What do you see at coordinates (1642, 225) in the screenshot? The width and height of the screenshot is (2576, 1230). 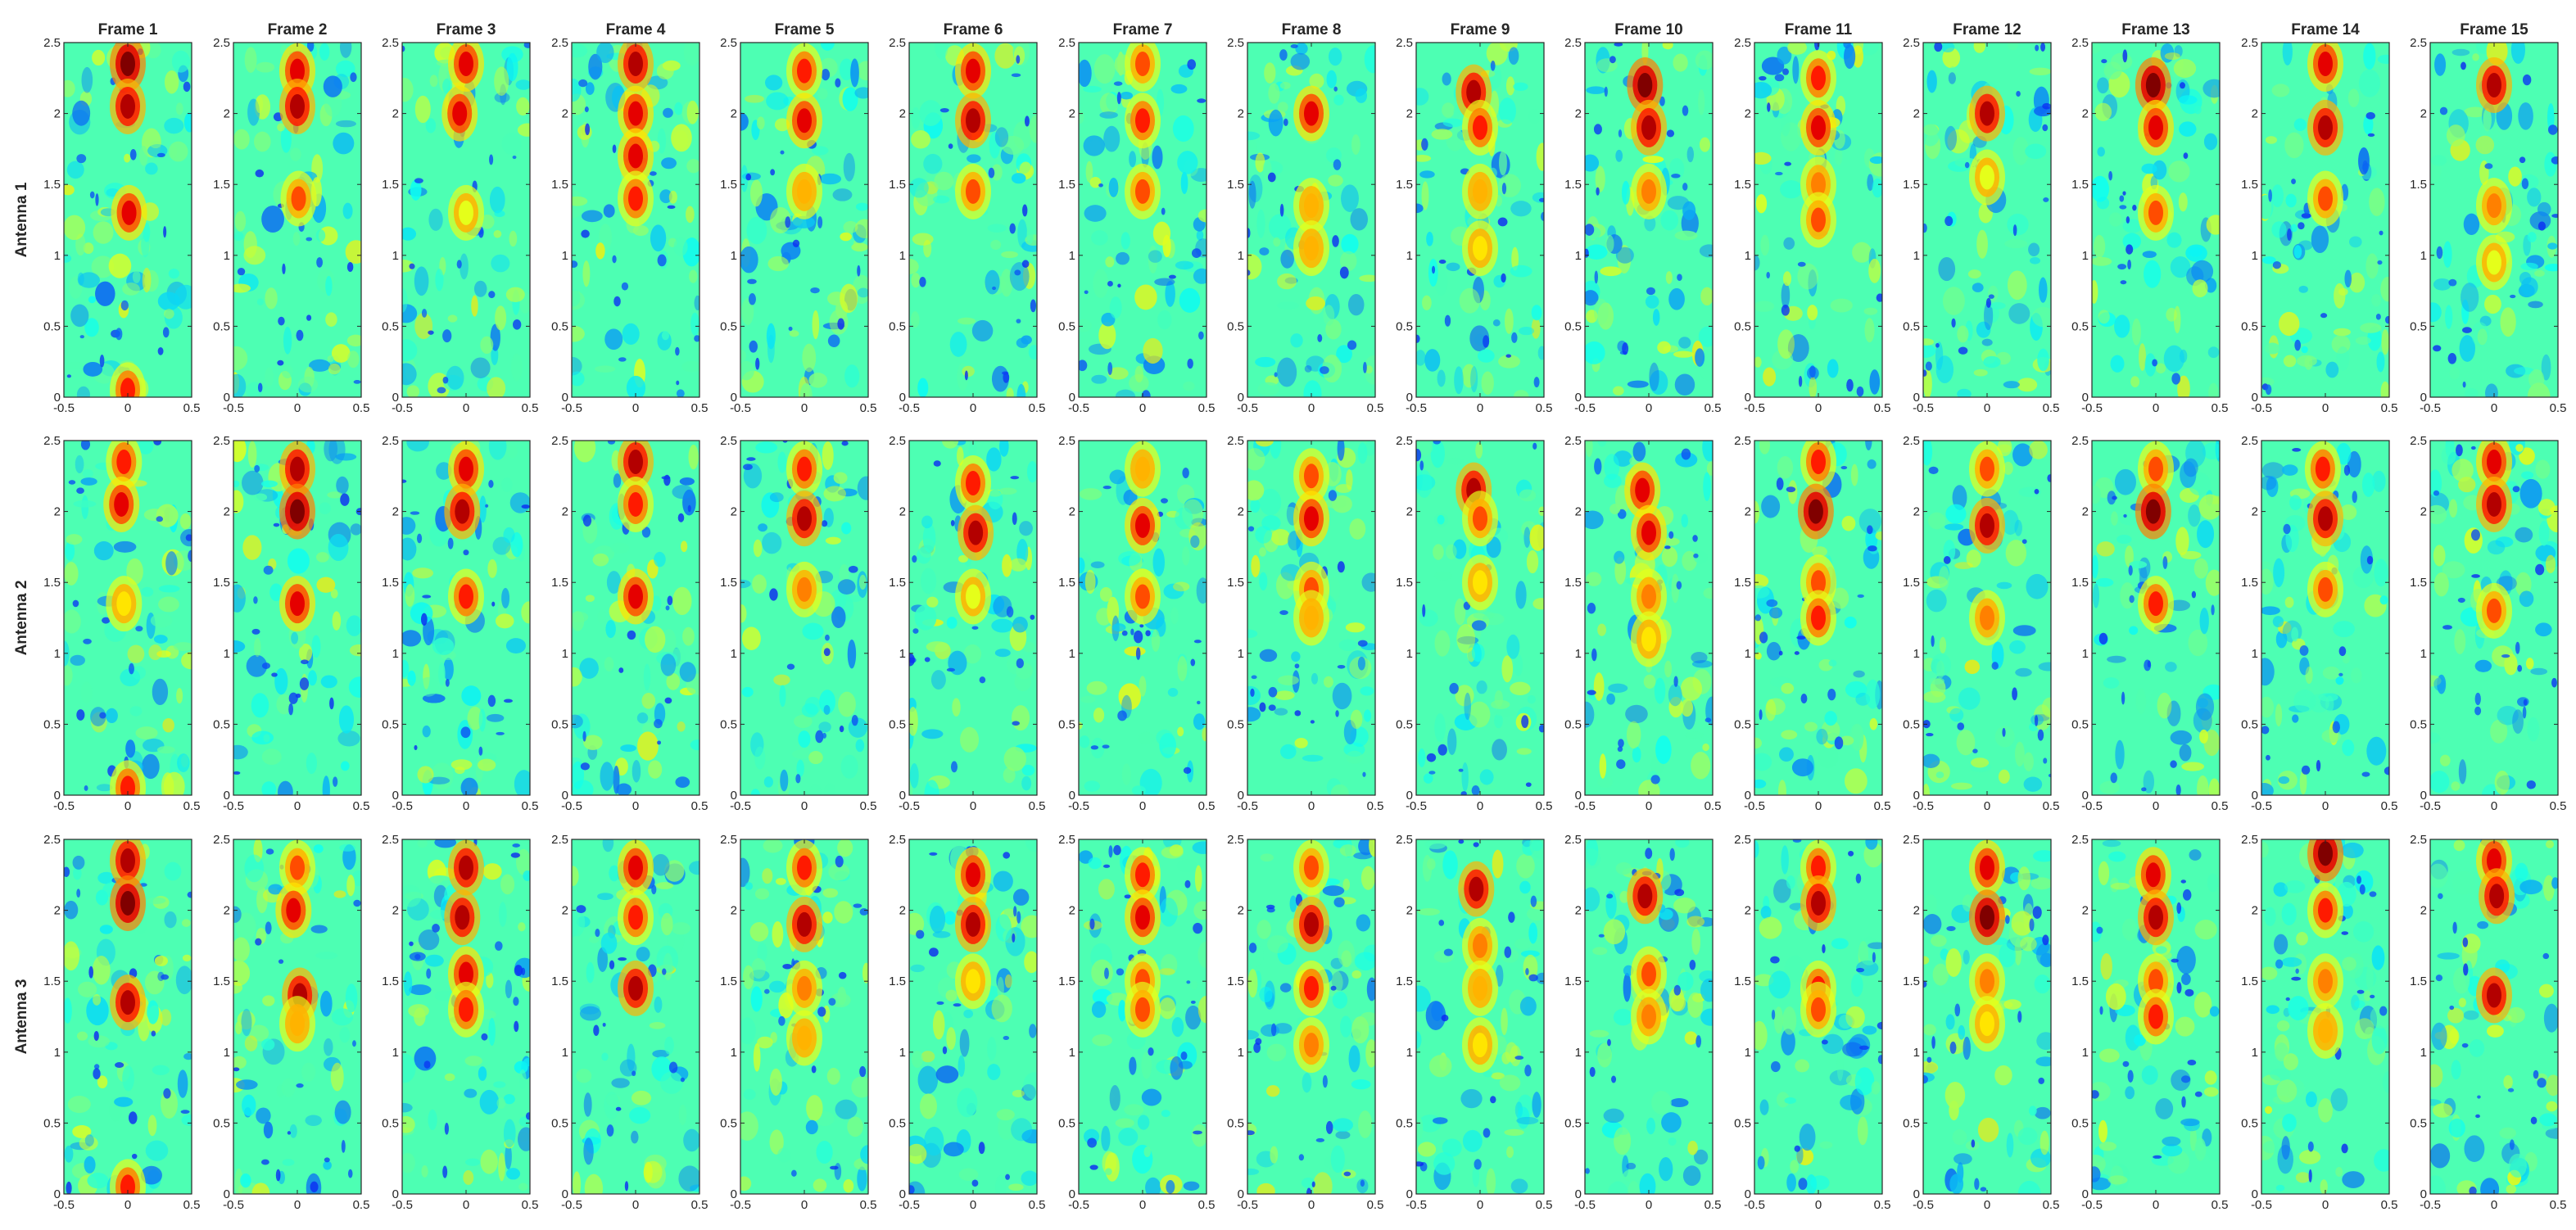 I see `panel-r1-c10: -0.5 0 0.500.511.522.5` at bounding box center [1642, 225].